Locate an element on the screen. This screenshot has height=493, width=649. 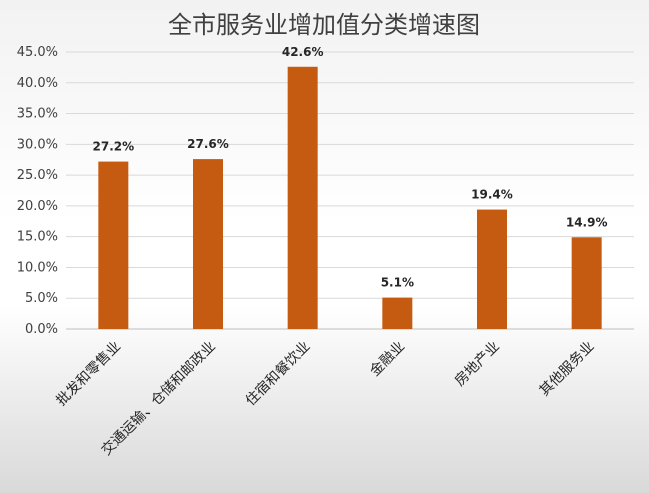
x-category-label-1: 批发和零售业 is located at coordinates (88, 374).